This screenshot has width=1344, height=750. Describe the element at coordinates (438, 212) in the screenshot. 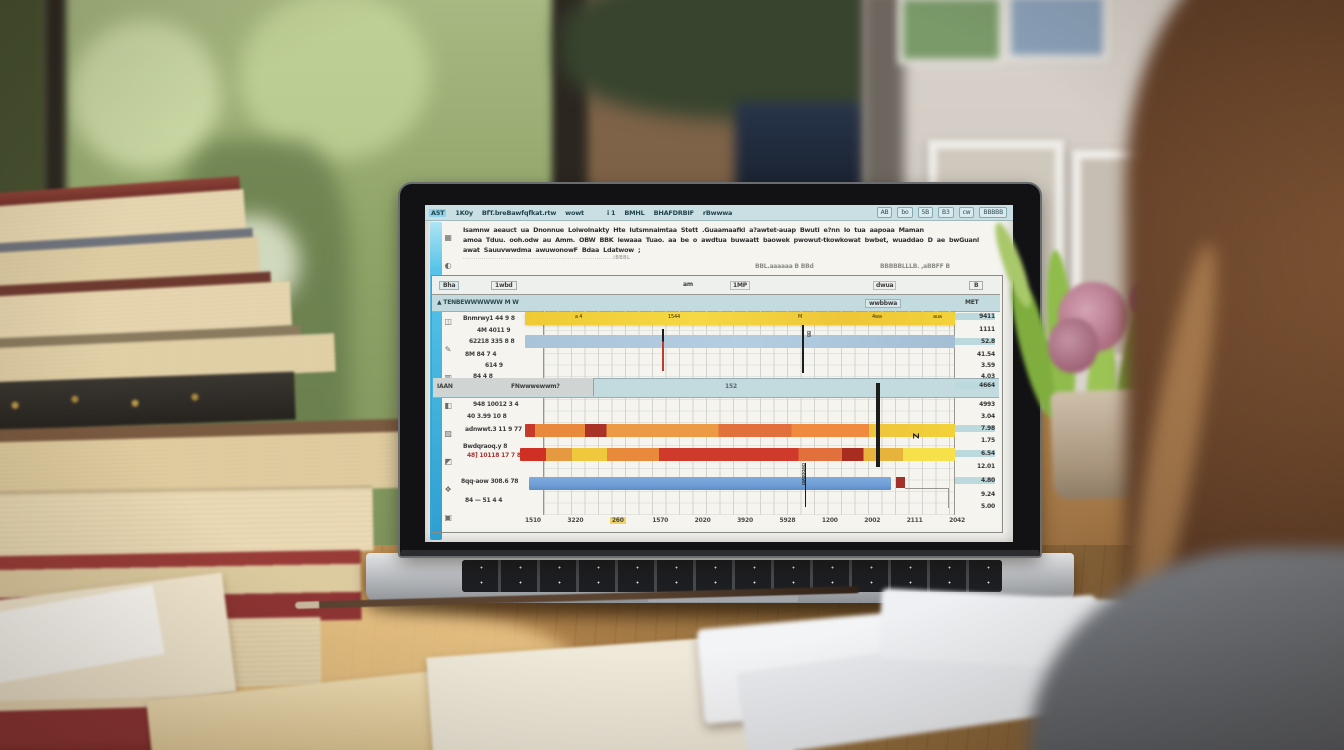

I see `menu-item-0: A5T` at that location.